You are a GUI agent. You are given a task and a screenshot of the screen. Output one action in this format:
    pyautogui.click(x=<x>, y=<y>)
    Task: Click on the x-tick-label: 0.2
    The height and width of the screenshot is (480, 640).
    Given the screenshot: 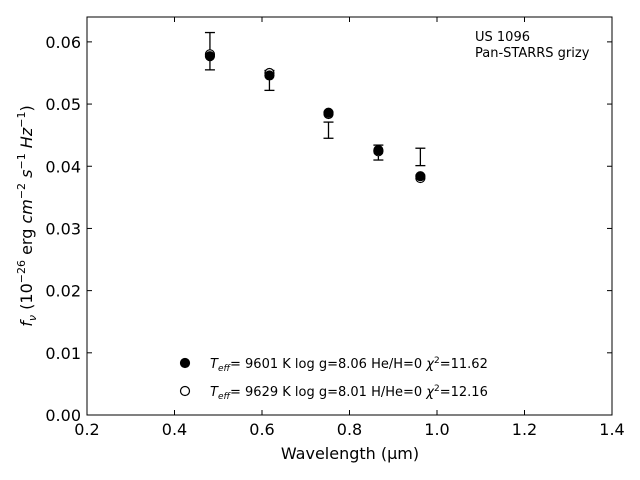 What is the action you would take?
    pyautogui.click(x=86, y=429)
    